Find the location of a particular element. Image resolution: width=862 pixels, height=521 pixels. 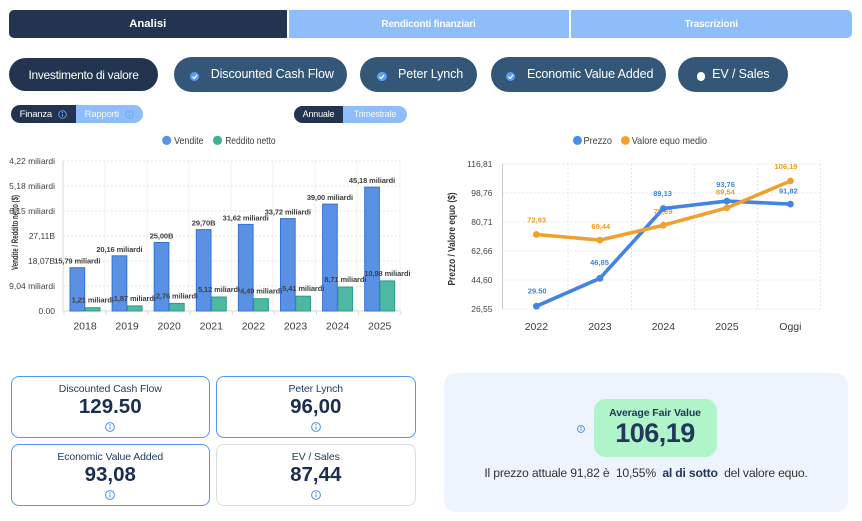

svg-text: 25,00B is located at coordinates (162, 236).